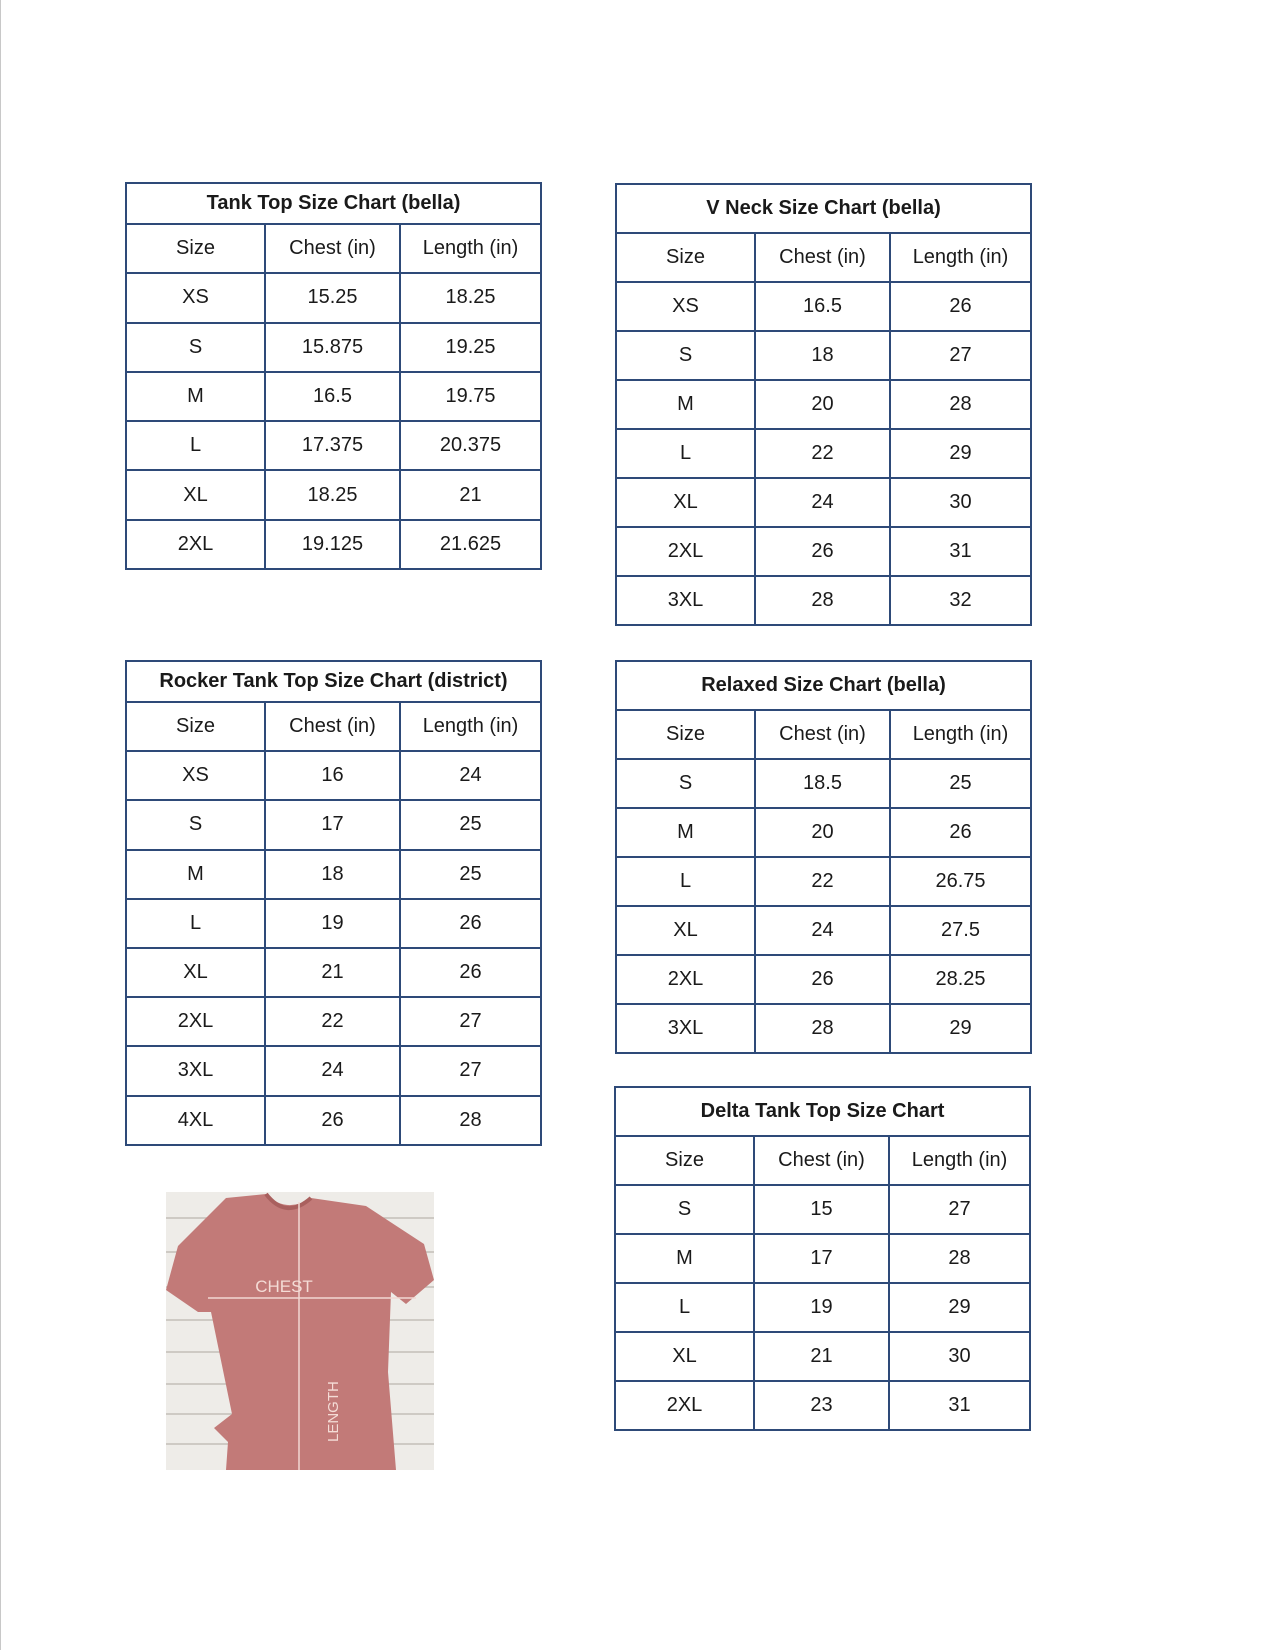  I want to click on table-row: M 20 26, so click(824, 832).